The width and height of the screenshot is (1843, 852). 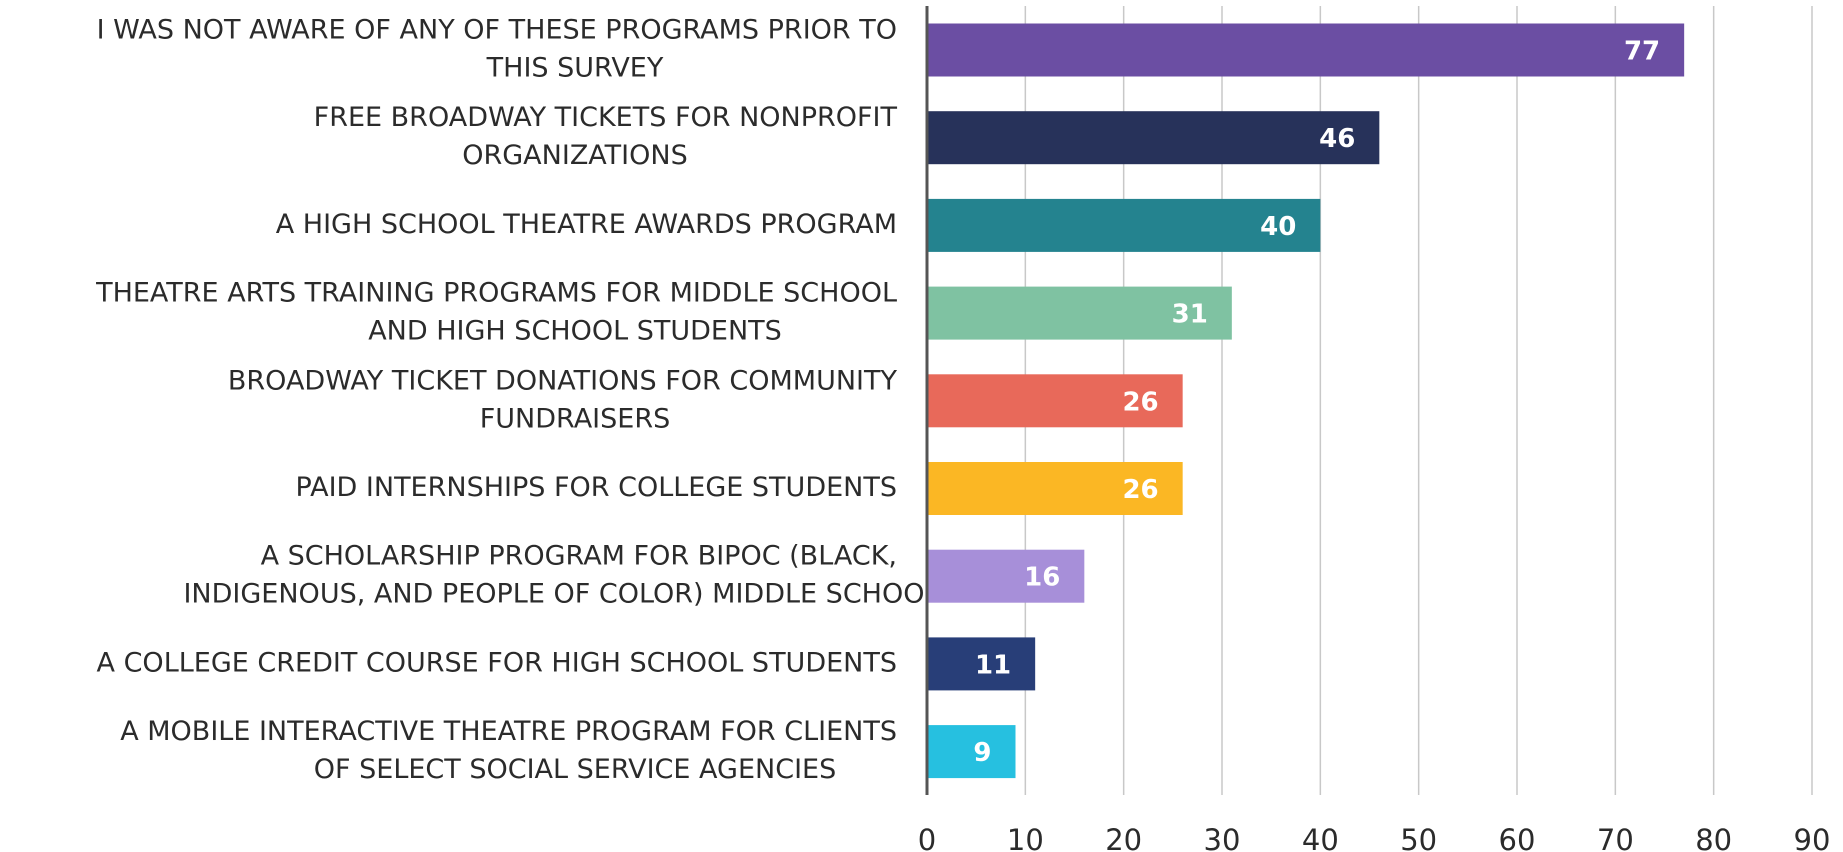 I want to click on value-label: 9, so click(x=982, y=753).